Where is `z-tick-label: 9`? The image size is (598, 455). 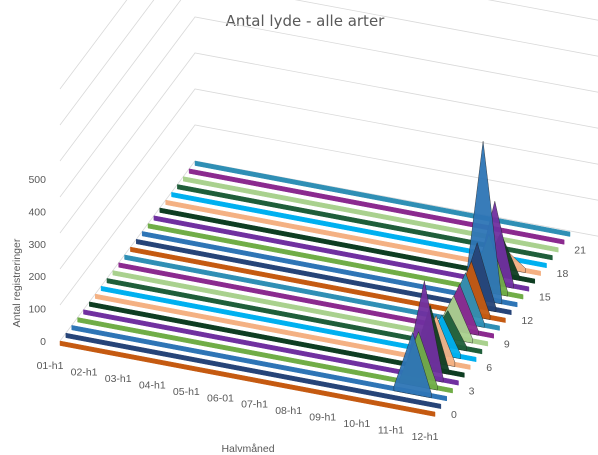
z-tick-label: 9 is located at coordinates (507, 345).